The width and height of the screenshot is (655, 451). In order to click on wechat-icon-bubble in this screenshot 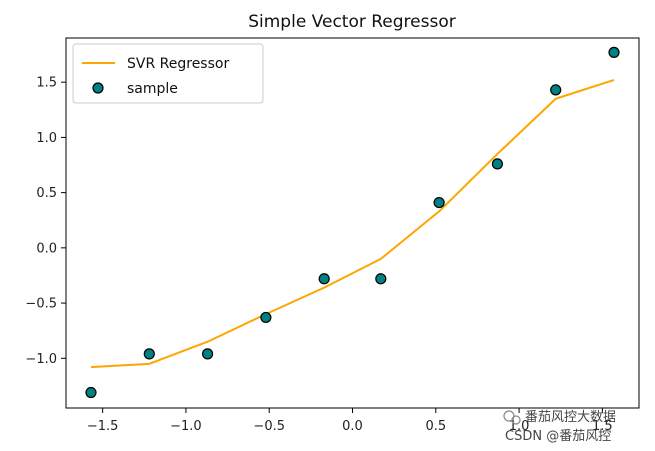, I will do `click(516, 420)`.